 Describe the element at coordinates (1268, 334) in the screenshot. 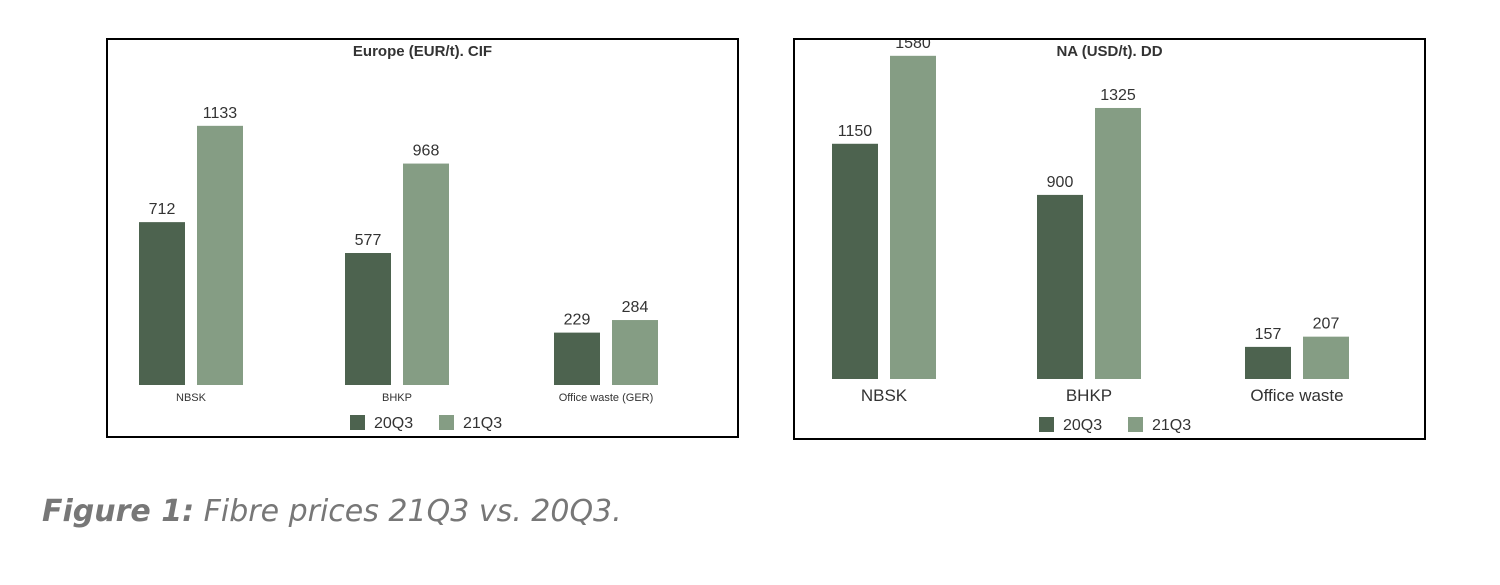

I see `data-label: 157` at that location.